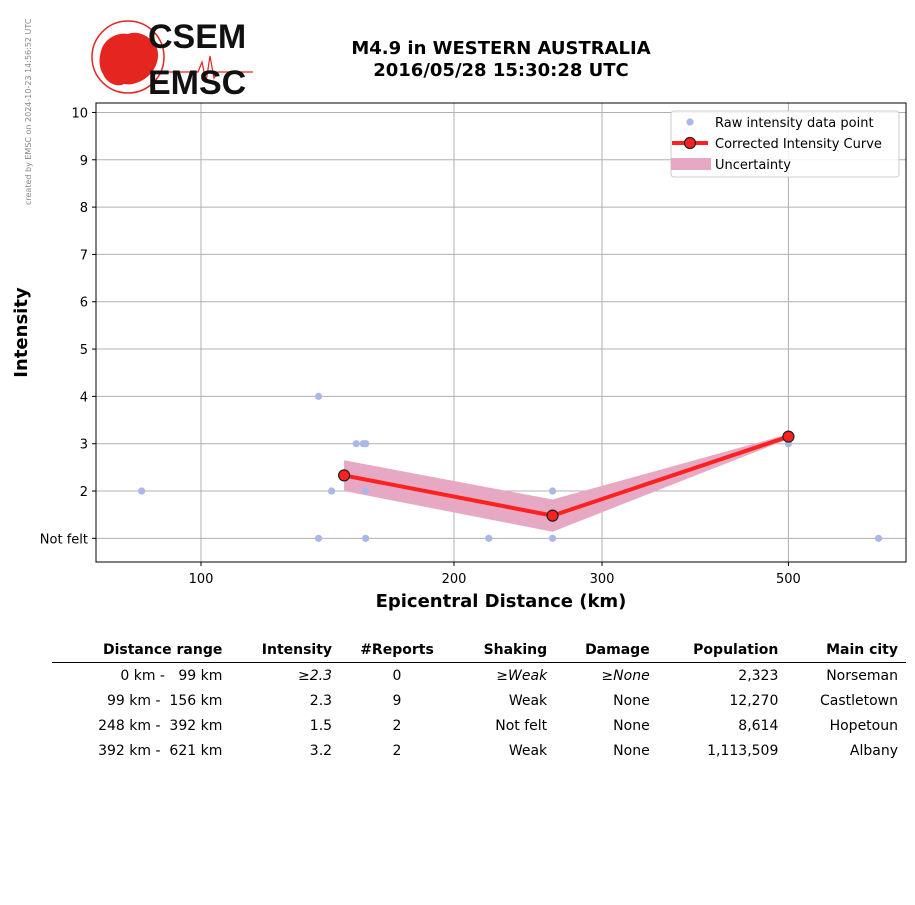 The image size is (915, 905). Describe the element at coordinates (203, 69) in the screenshot. I see `logo-seismogram-line` at that location.